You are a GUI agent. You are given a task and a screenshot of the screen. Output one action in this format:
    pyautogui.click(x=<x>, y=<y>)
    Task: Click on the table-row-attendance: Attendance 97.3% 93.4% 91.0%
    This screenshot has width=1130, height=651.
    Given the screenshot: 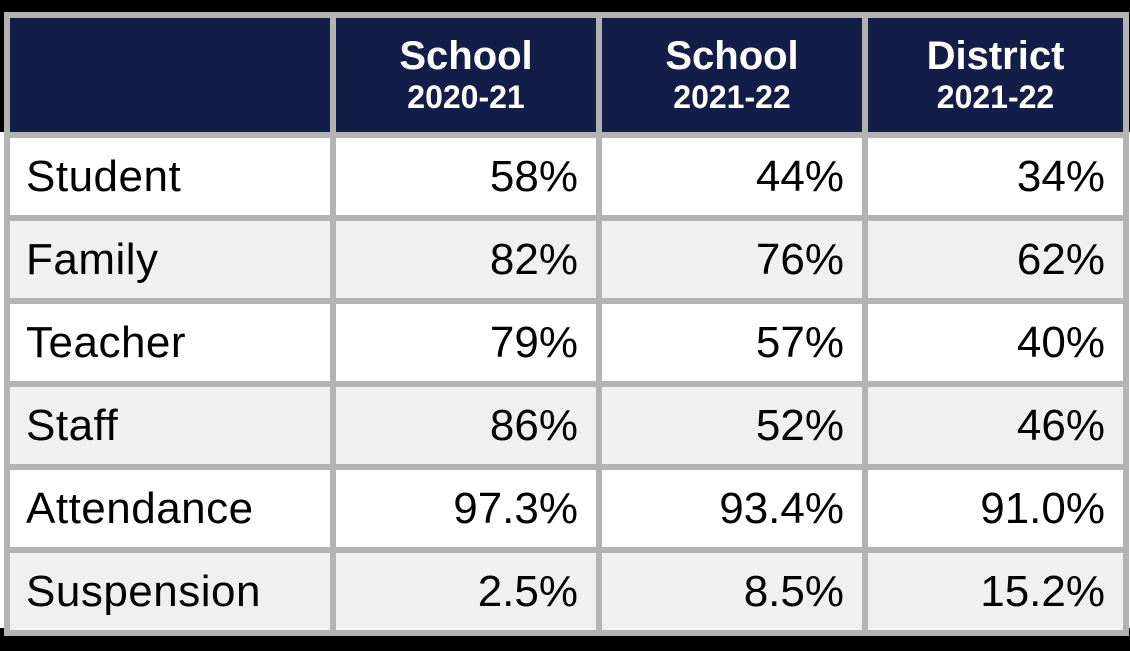 What is the action you would take?
    pyautogui.click(x=566, y=508)
    